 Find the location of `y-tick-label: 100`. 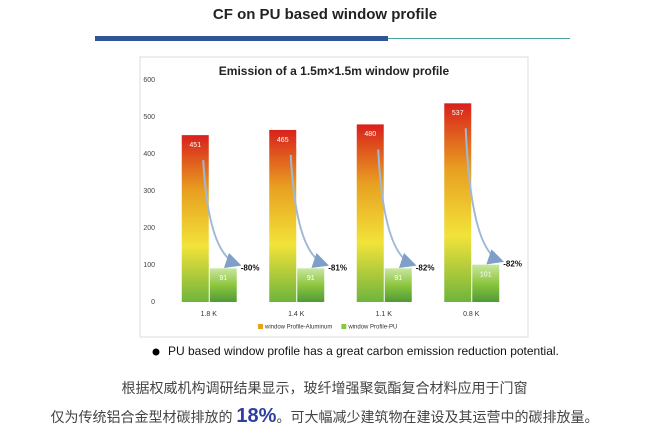

y-tick-label: 100 is located at coordinates (149, 265).